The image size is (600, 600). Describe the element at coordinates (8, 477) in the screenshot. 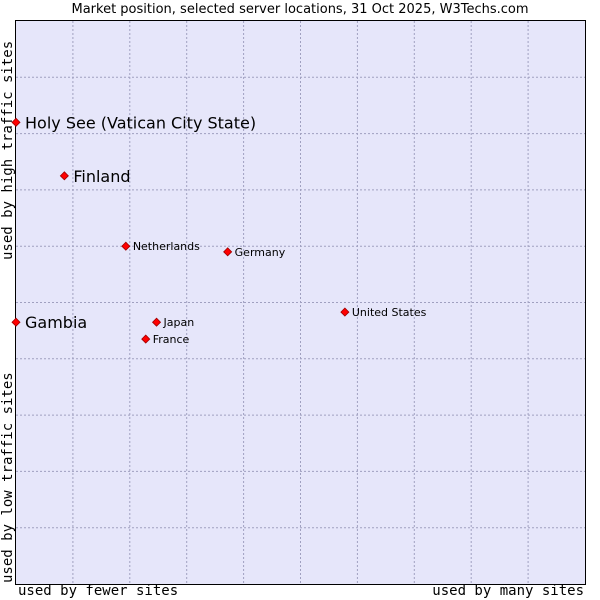

I see `y-axis-label-bottom: used by low traffic sites` at that location.